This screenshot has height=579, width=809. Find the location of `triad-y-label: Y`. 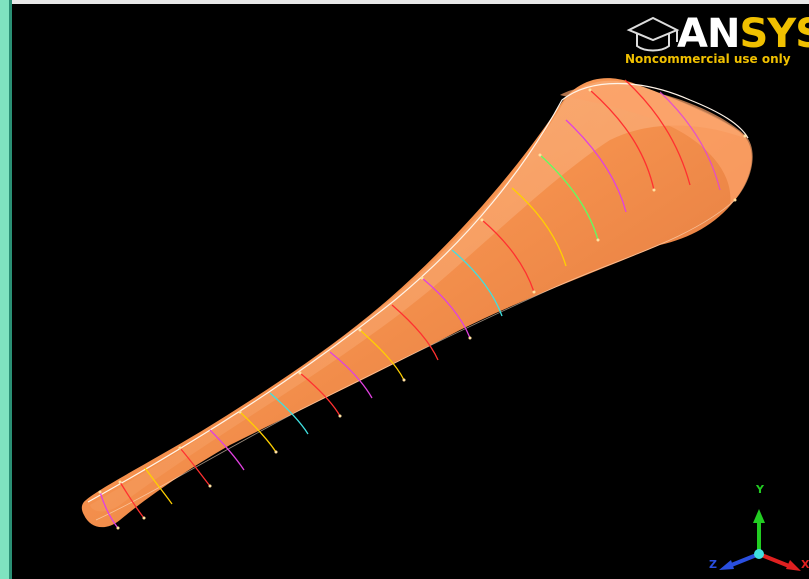

triad-y-label: Y is located at coordinates (760, 489).